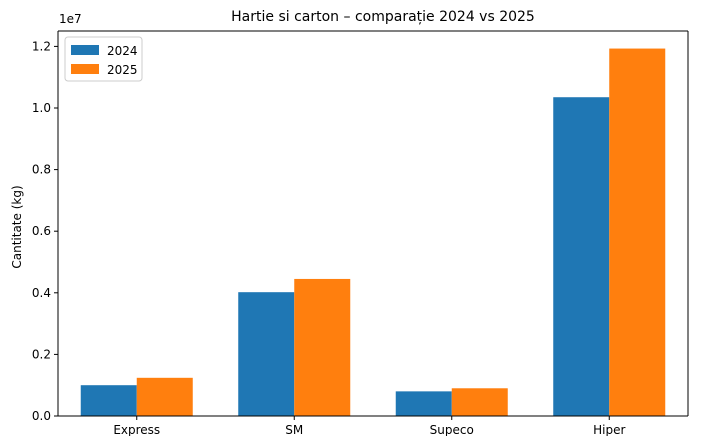 The image size is (707, 436). Describe the element at coordinates (452, 429) in the screenshot. I see `x-tick-label: Supeco` at that location.